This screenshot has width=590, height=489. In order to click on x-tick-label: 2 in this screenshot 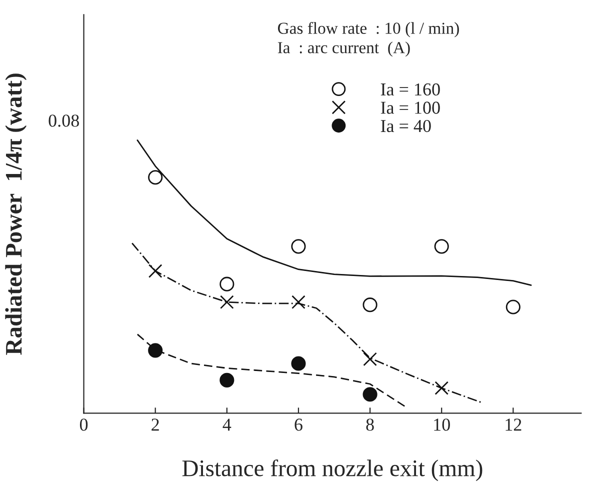, I will do `click(155, 424)`.